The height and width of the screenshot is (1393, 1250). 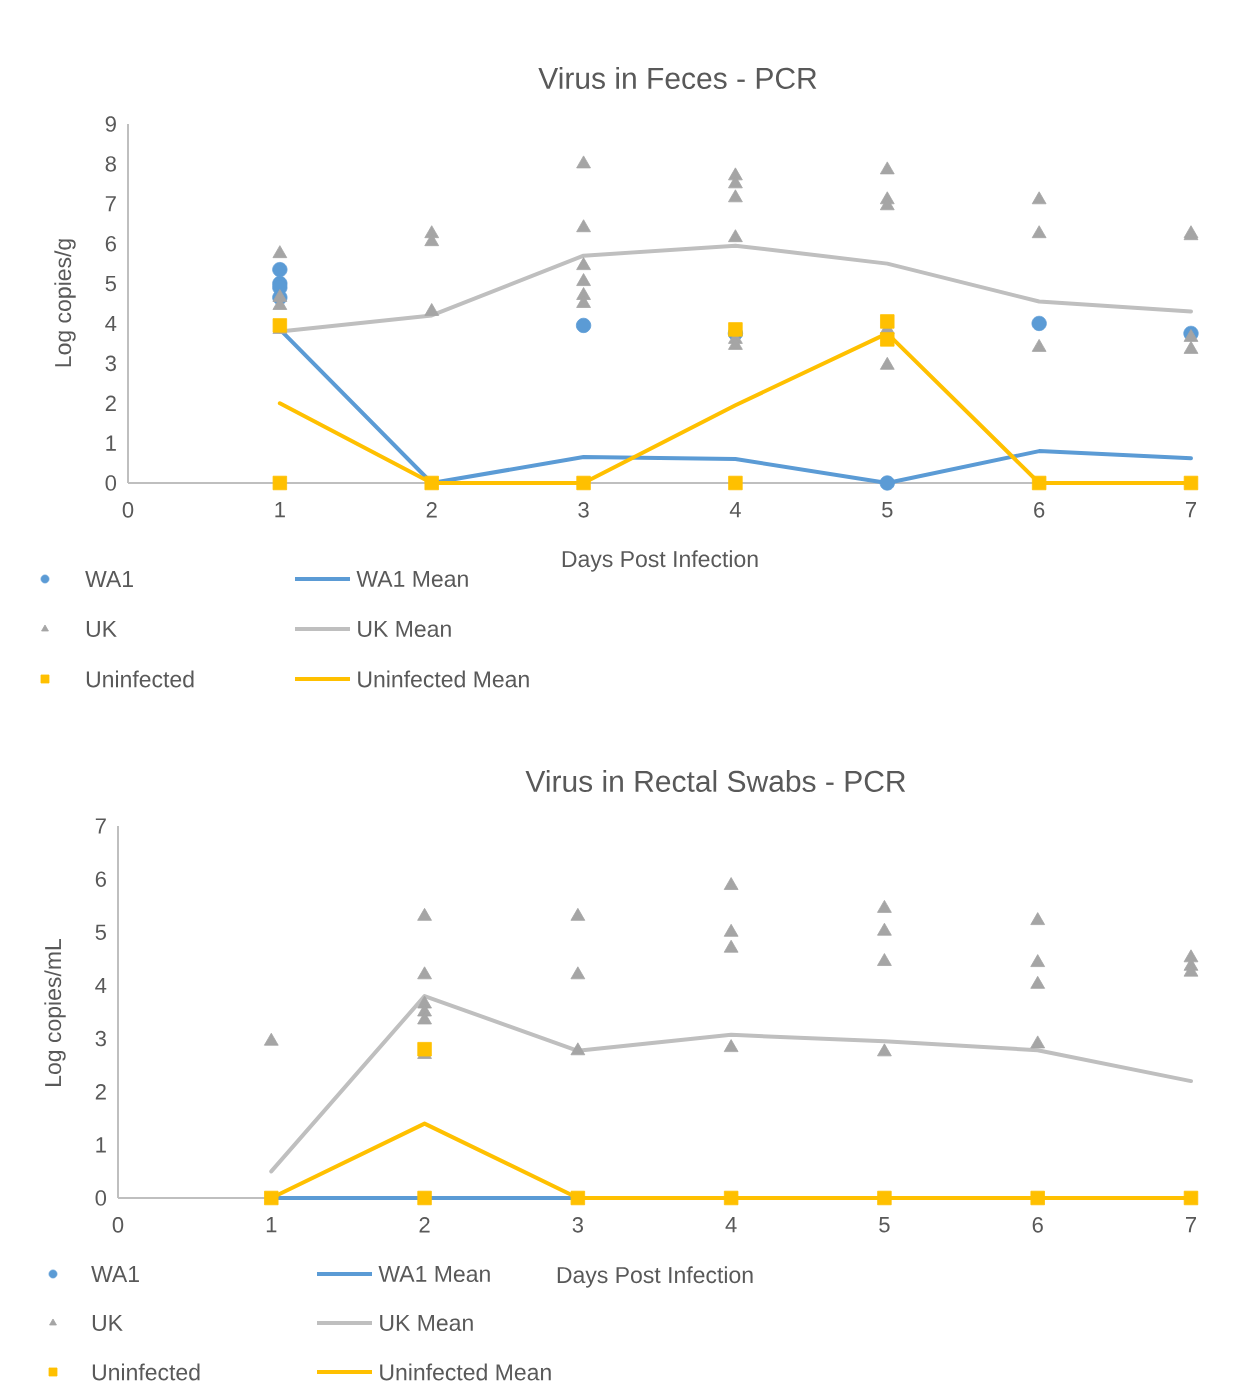 I want to click on y-tick-label: 9, so click(x=110, y=124).